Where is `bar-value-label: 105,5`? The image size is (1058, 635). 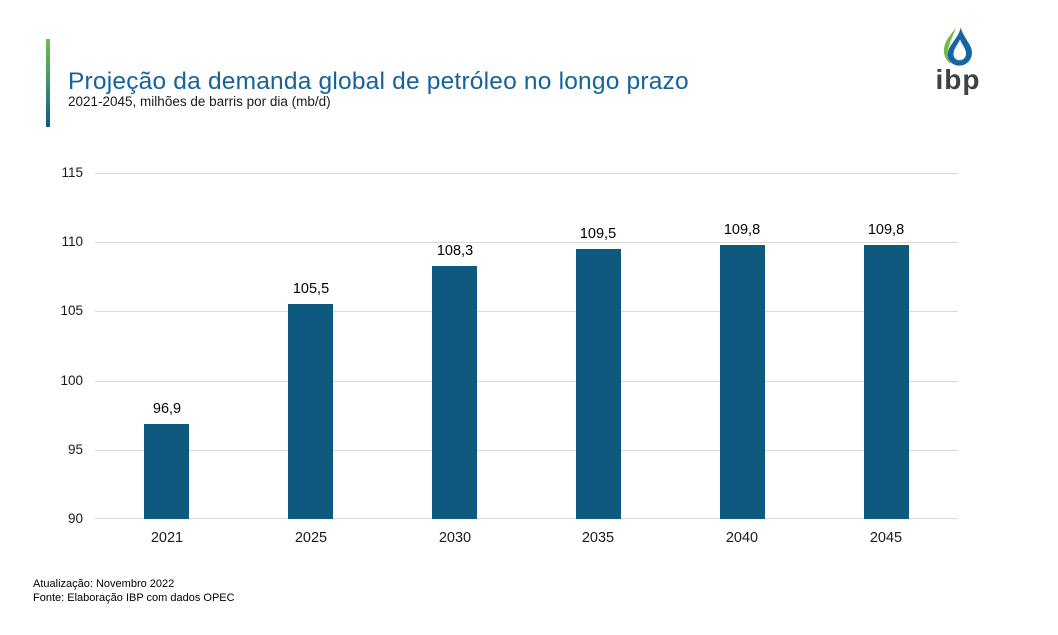
bar-value-label: 105,5 is located at coordinates (311, 289).